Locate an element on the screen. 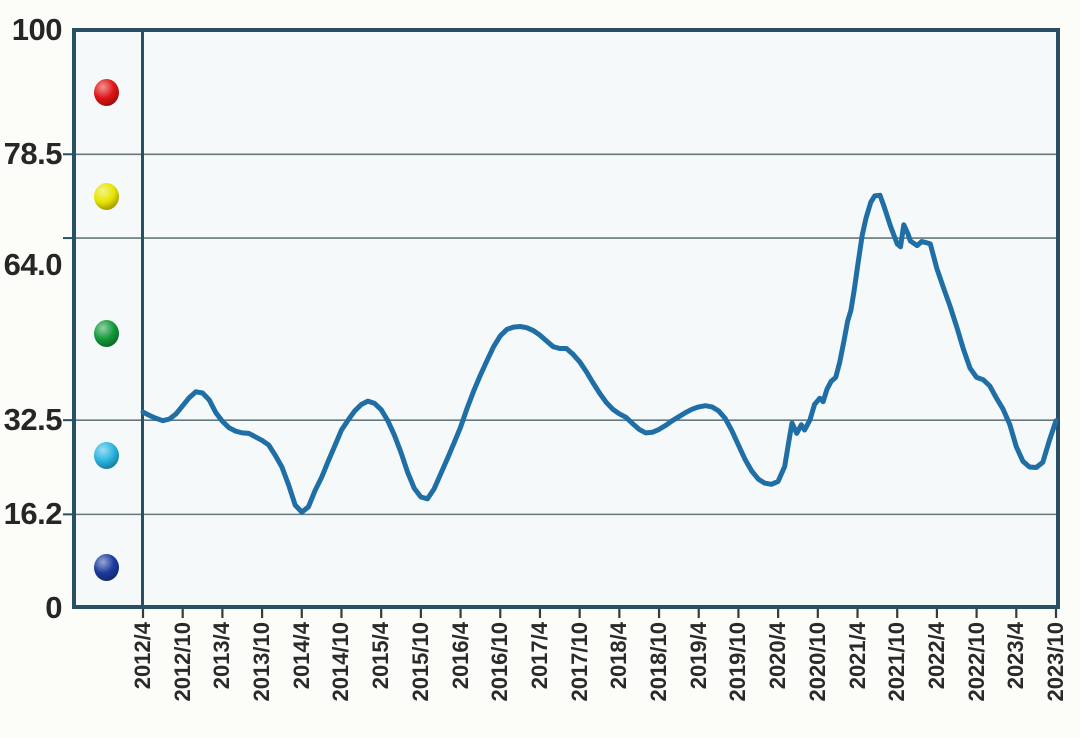  y-axis: 100 78.5 64.0 32.5 16.2 0 is located at coordinates (31, 369).